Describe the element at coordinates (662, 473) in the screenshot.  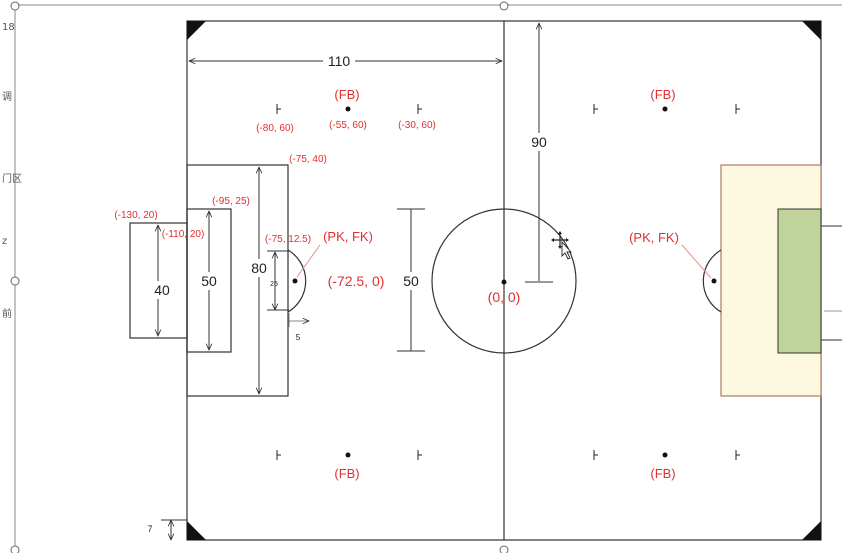
I see `label-fb-bottom-right: (FB)` at that location.